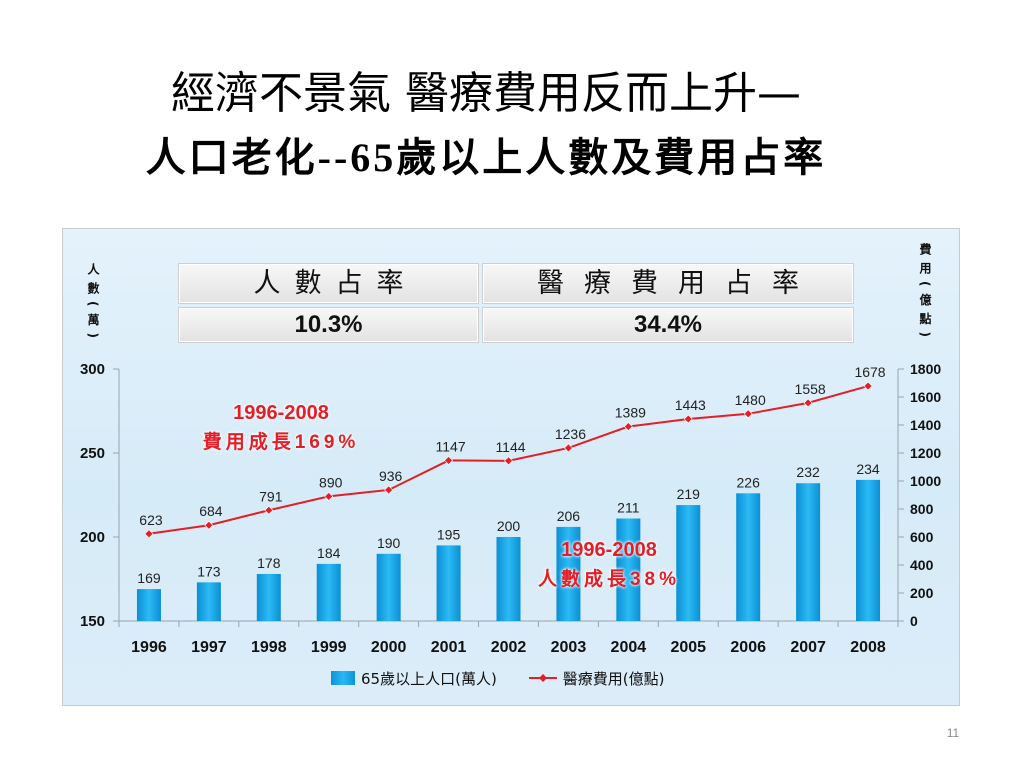 This screenshot has height=768, width=1024. Describe the element at coordinates (92, 453) in the screenshot. I see `y-left-tick-label: 250` at that location.